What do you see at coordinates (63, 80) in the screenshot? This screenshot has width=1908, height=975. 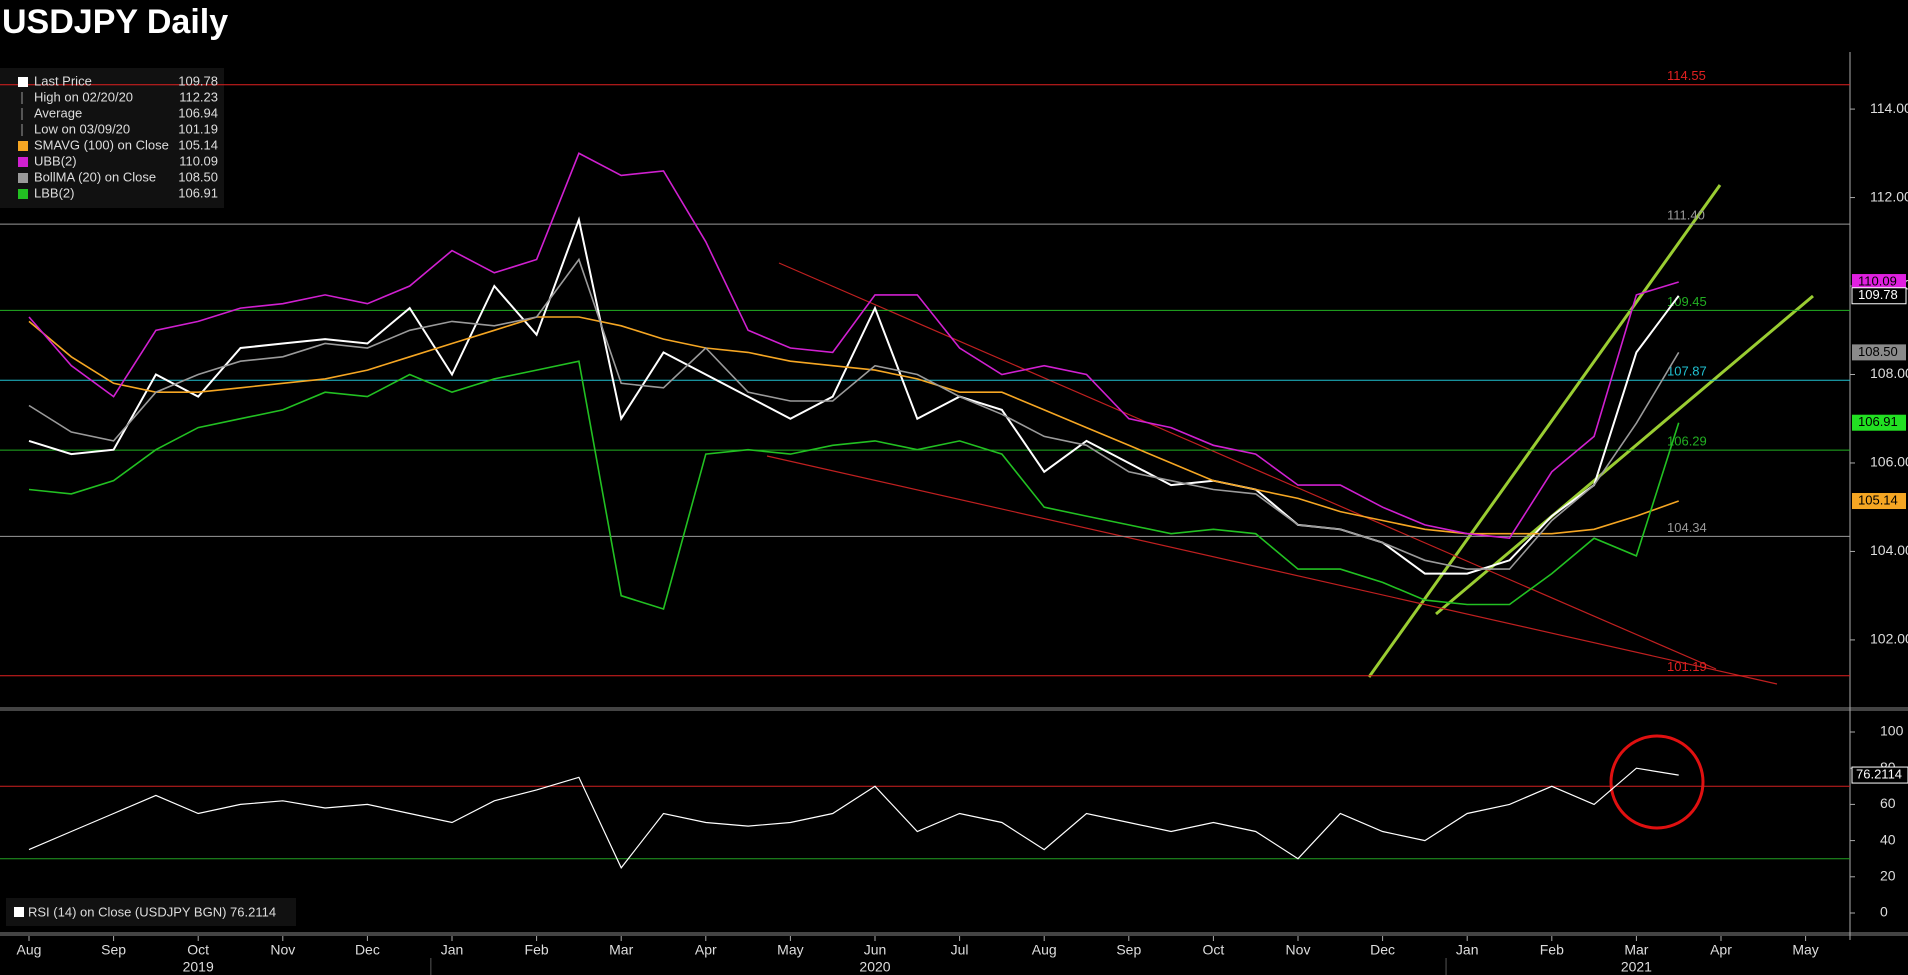 I see `legend-name: Last Price` at bounding box center [63, 80].